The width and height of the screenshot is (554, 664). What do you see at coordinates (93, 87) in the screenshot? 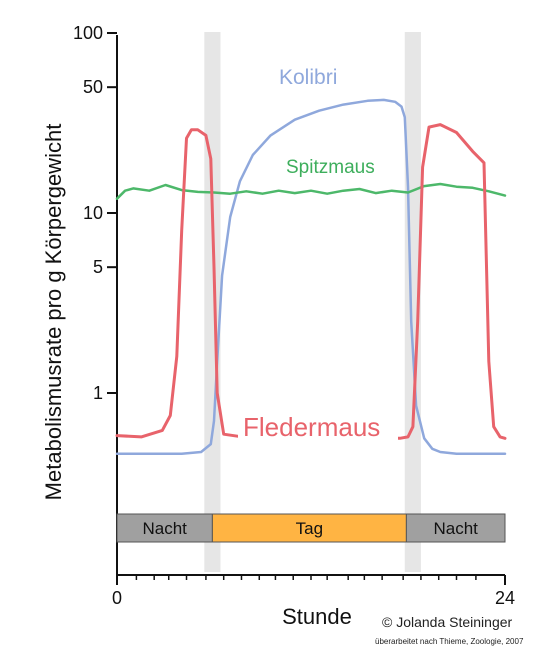
I see `y-tick-label-50: 50` at bounding box center [93, 87].